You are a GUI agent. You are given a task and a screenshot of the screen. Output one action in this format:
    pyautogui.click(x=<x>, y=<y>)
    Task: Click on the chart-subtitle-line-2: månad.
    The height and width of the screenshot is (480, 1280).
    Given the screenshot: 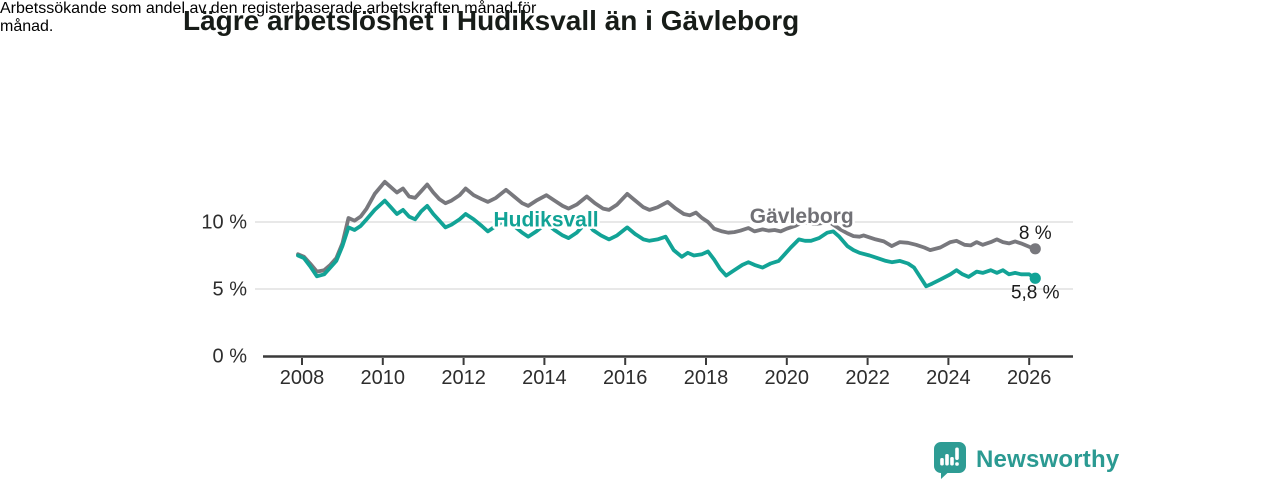 What is the action you would take?
    pyautogui.click(x=27, y=26)
    